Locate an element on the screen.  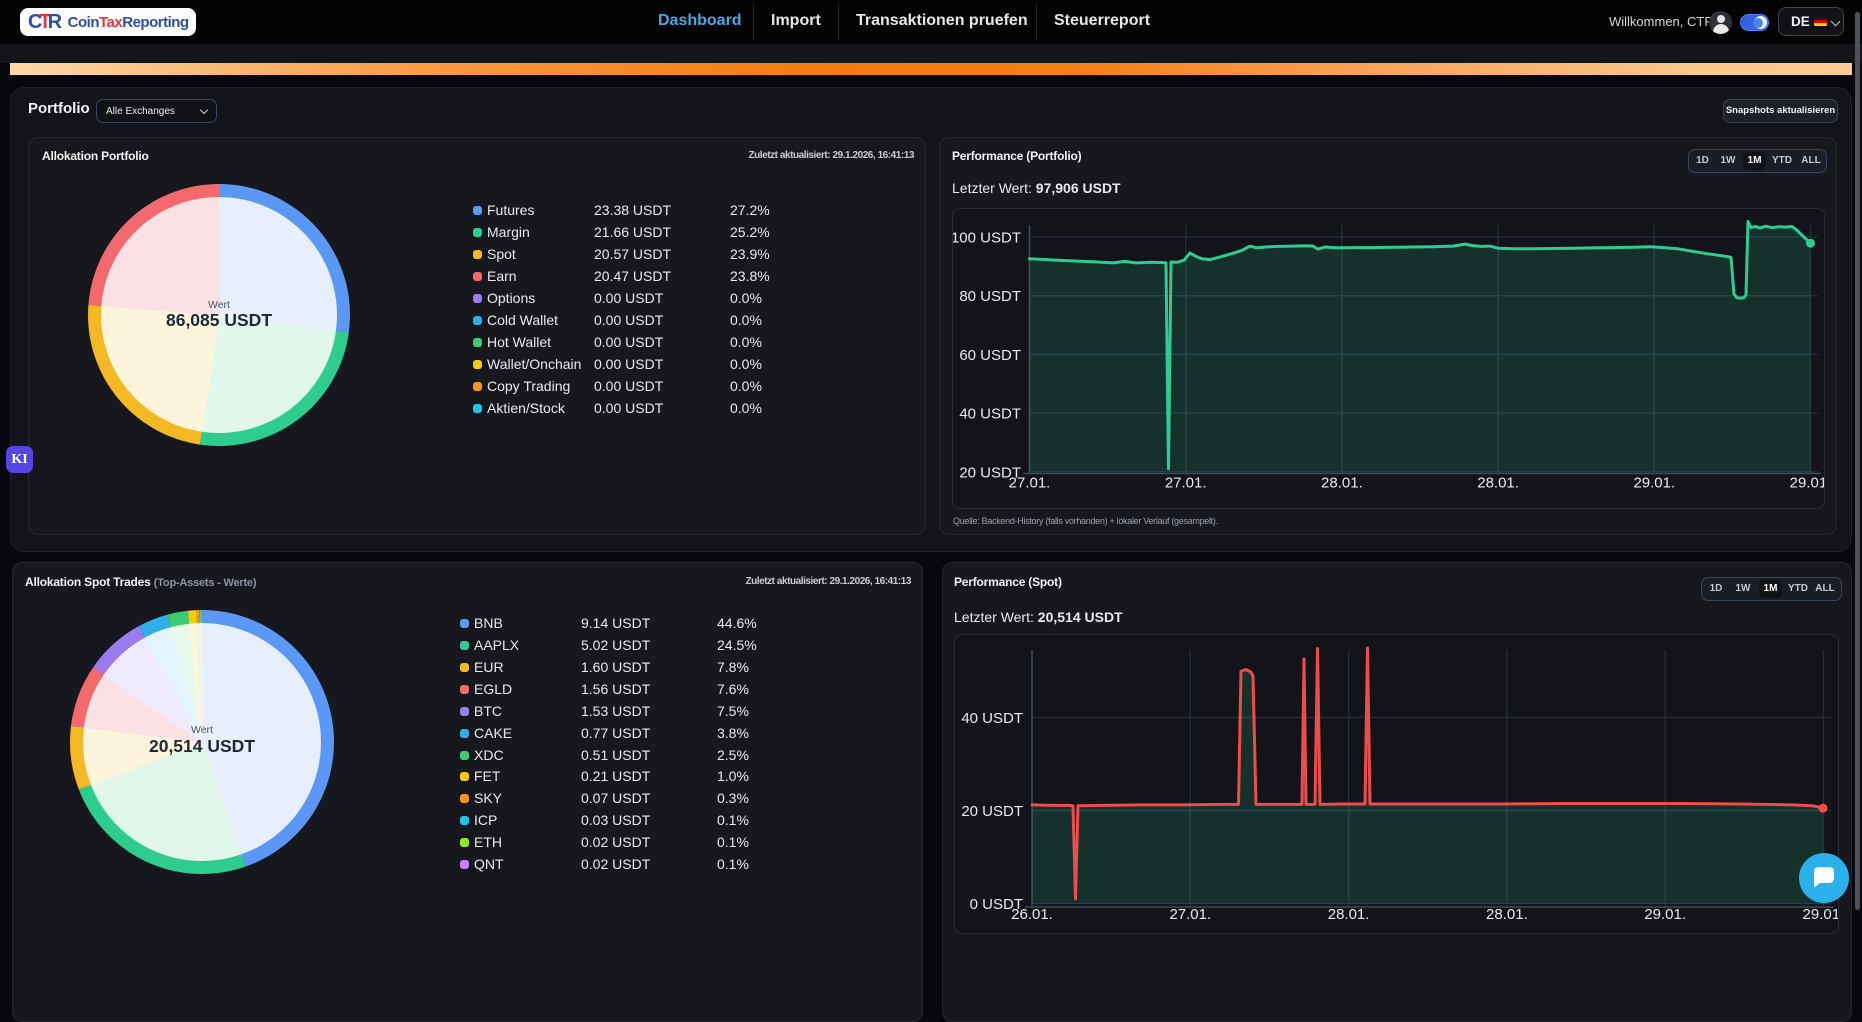
svg-text: 80 USDT is located at coordinates (990, 296).